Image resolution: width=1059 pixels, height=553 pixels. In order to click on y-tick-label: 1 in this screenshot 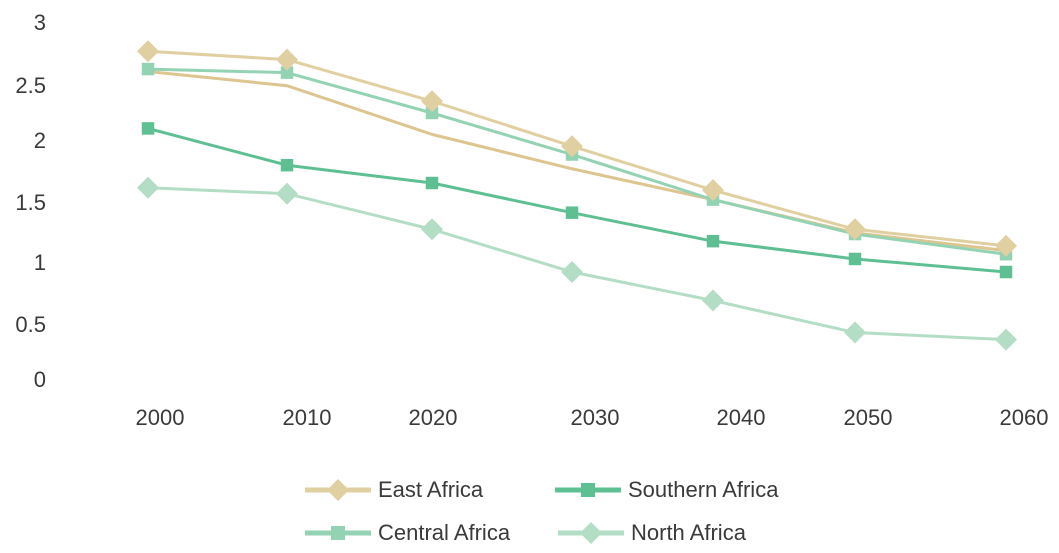, I will do `click(40, 262)`.